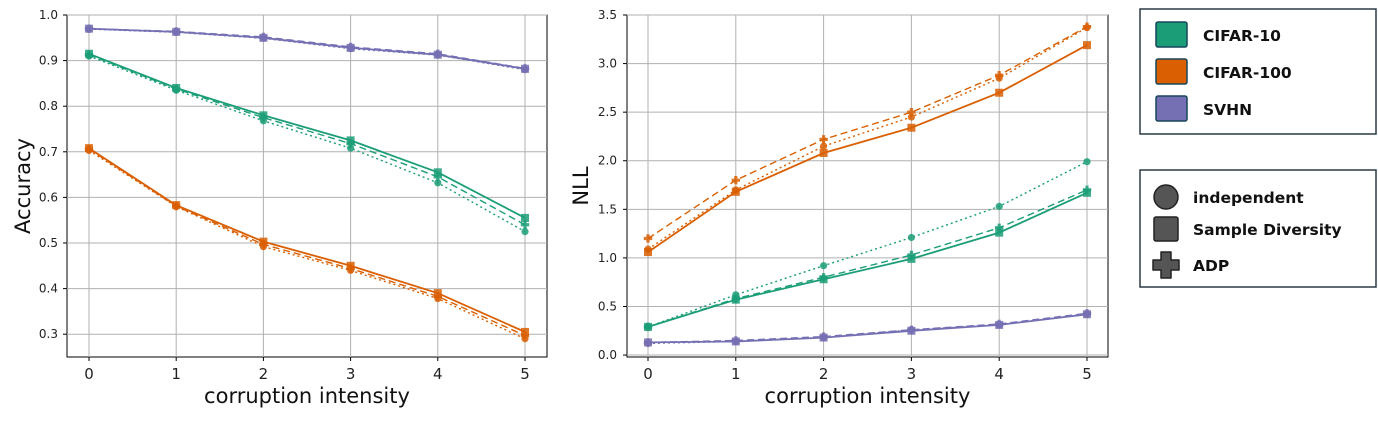  I want to click on circle-marker-icon, so click(1166, 197).